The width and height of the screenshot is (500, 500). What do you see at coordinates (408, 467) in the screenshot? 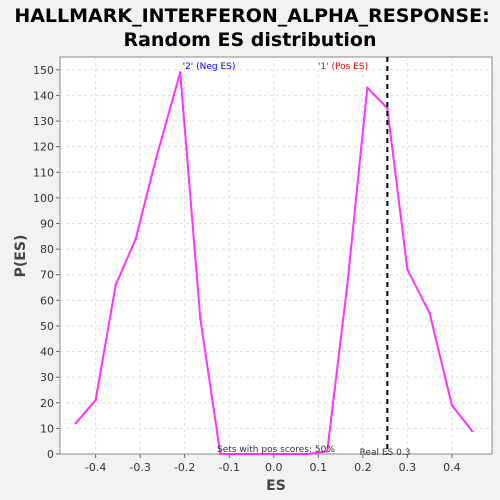
I see `x-tick-label: 0.3` at bounding box center [408, 467].